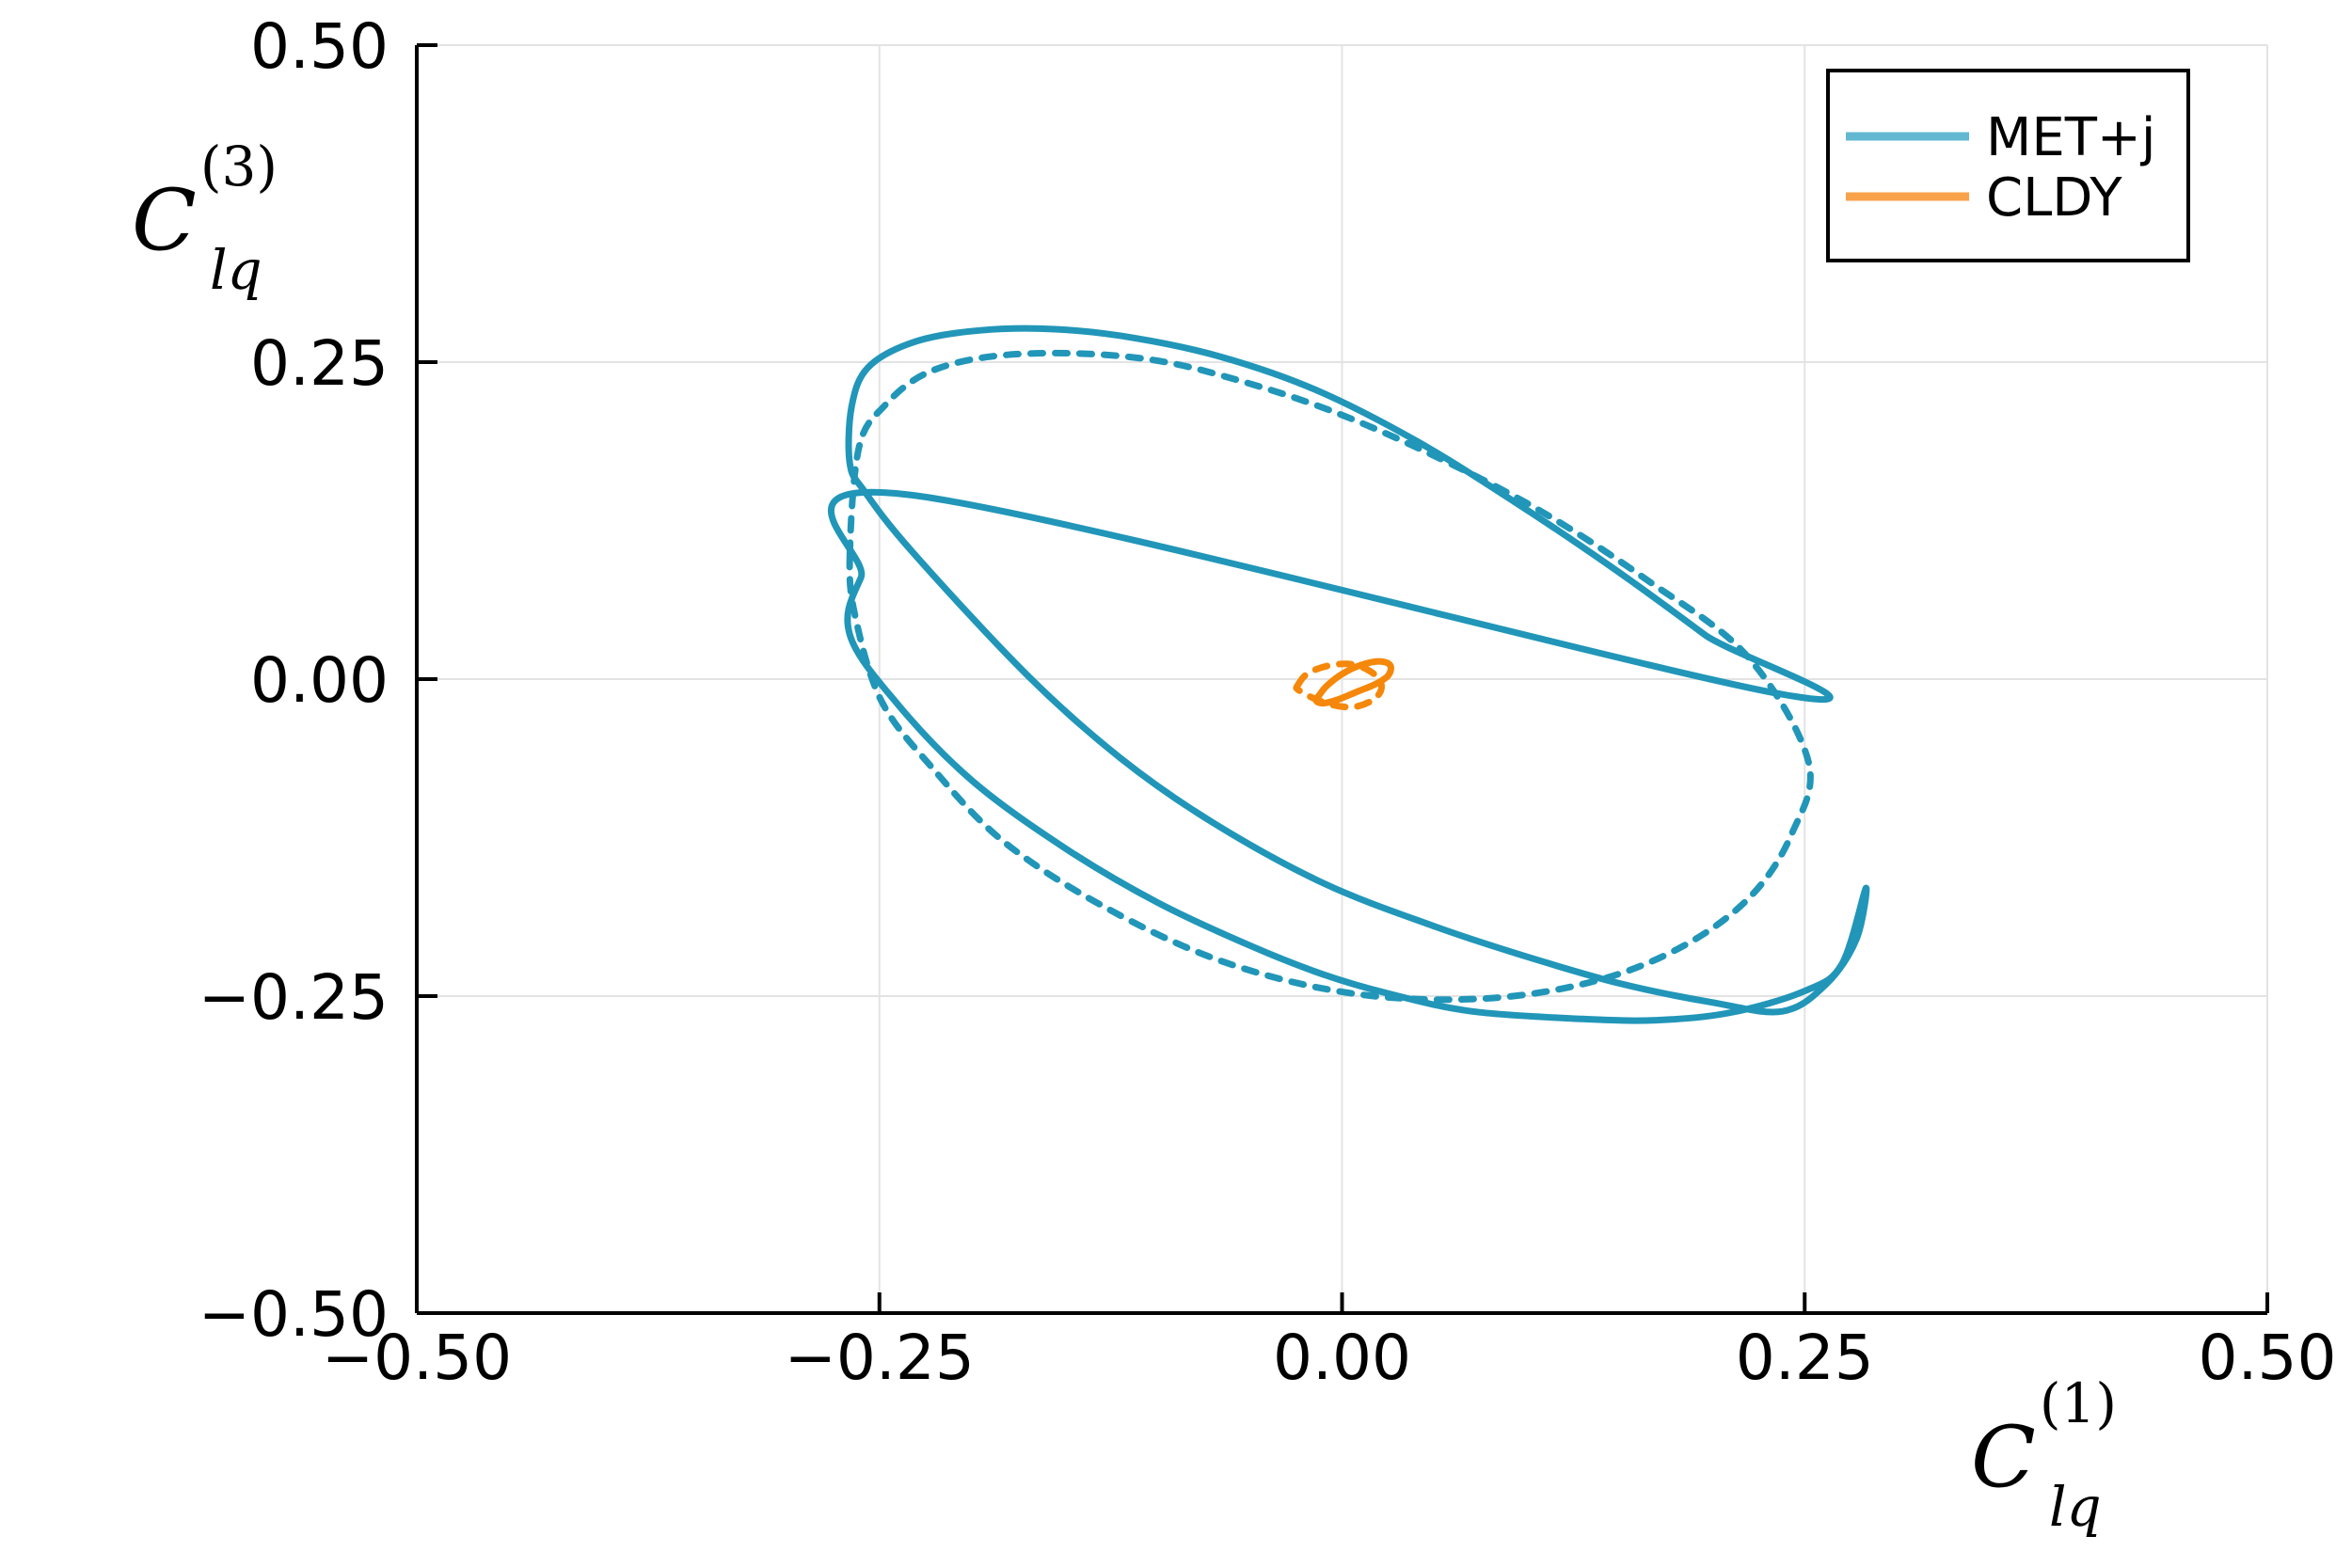  What do you see at coordinates (2070, 137) in the screenshot?
I see `legend-label-met-j: MET+j` at bounding box center [2070, 137].